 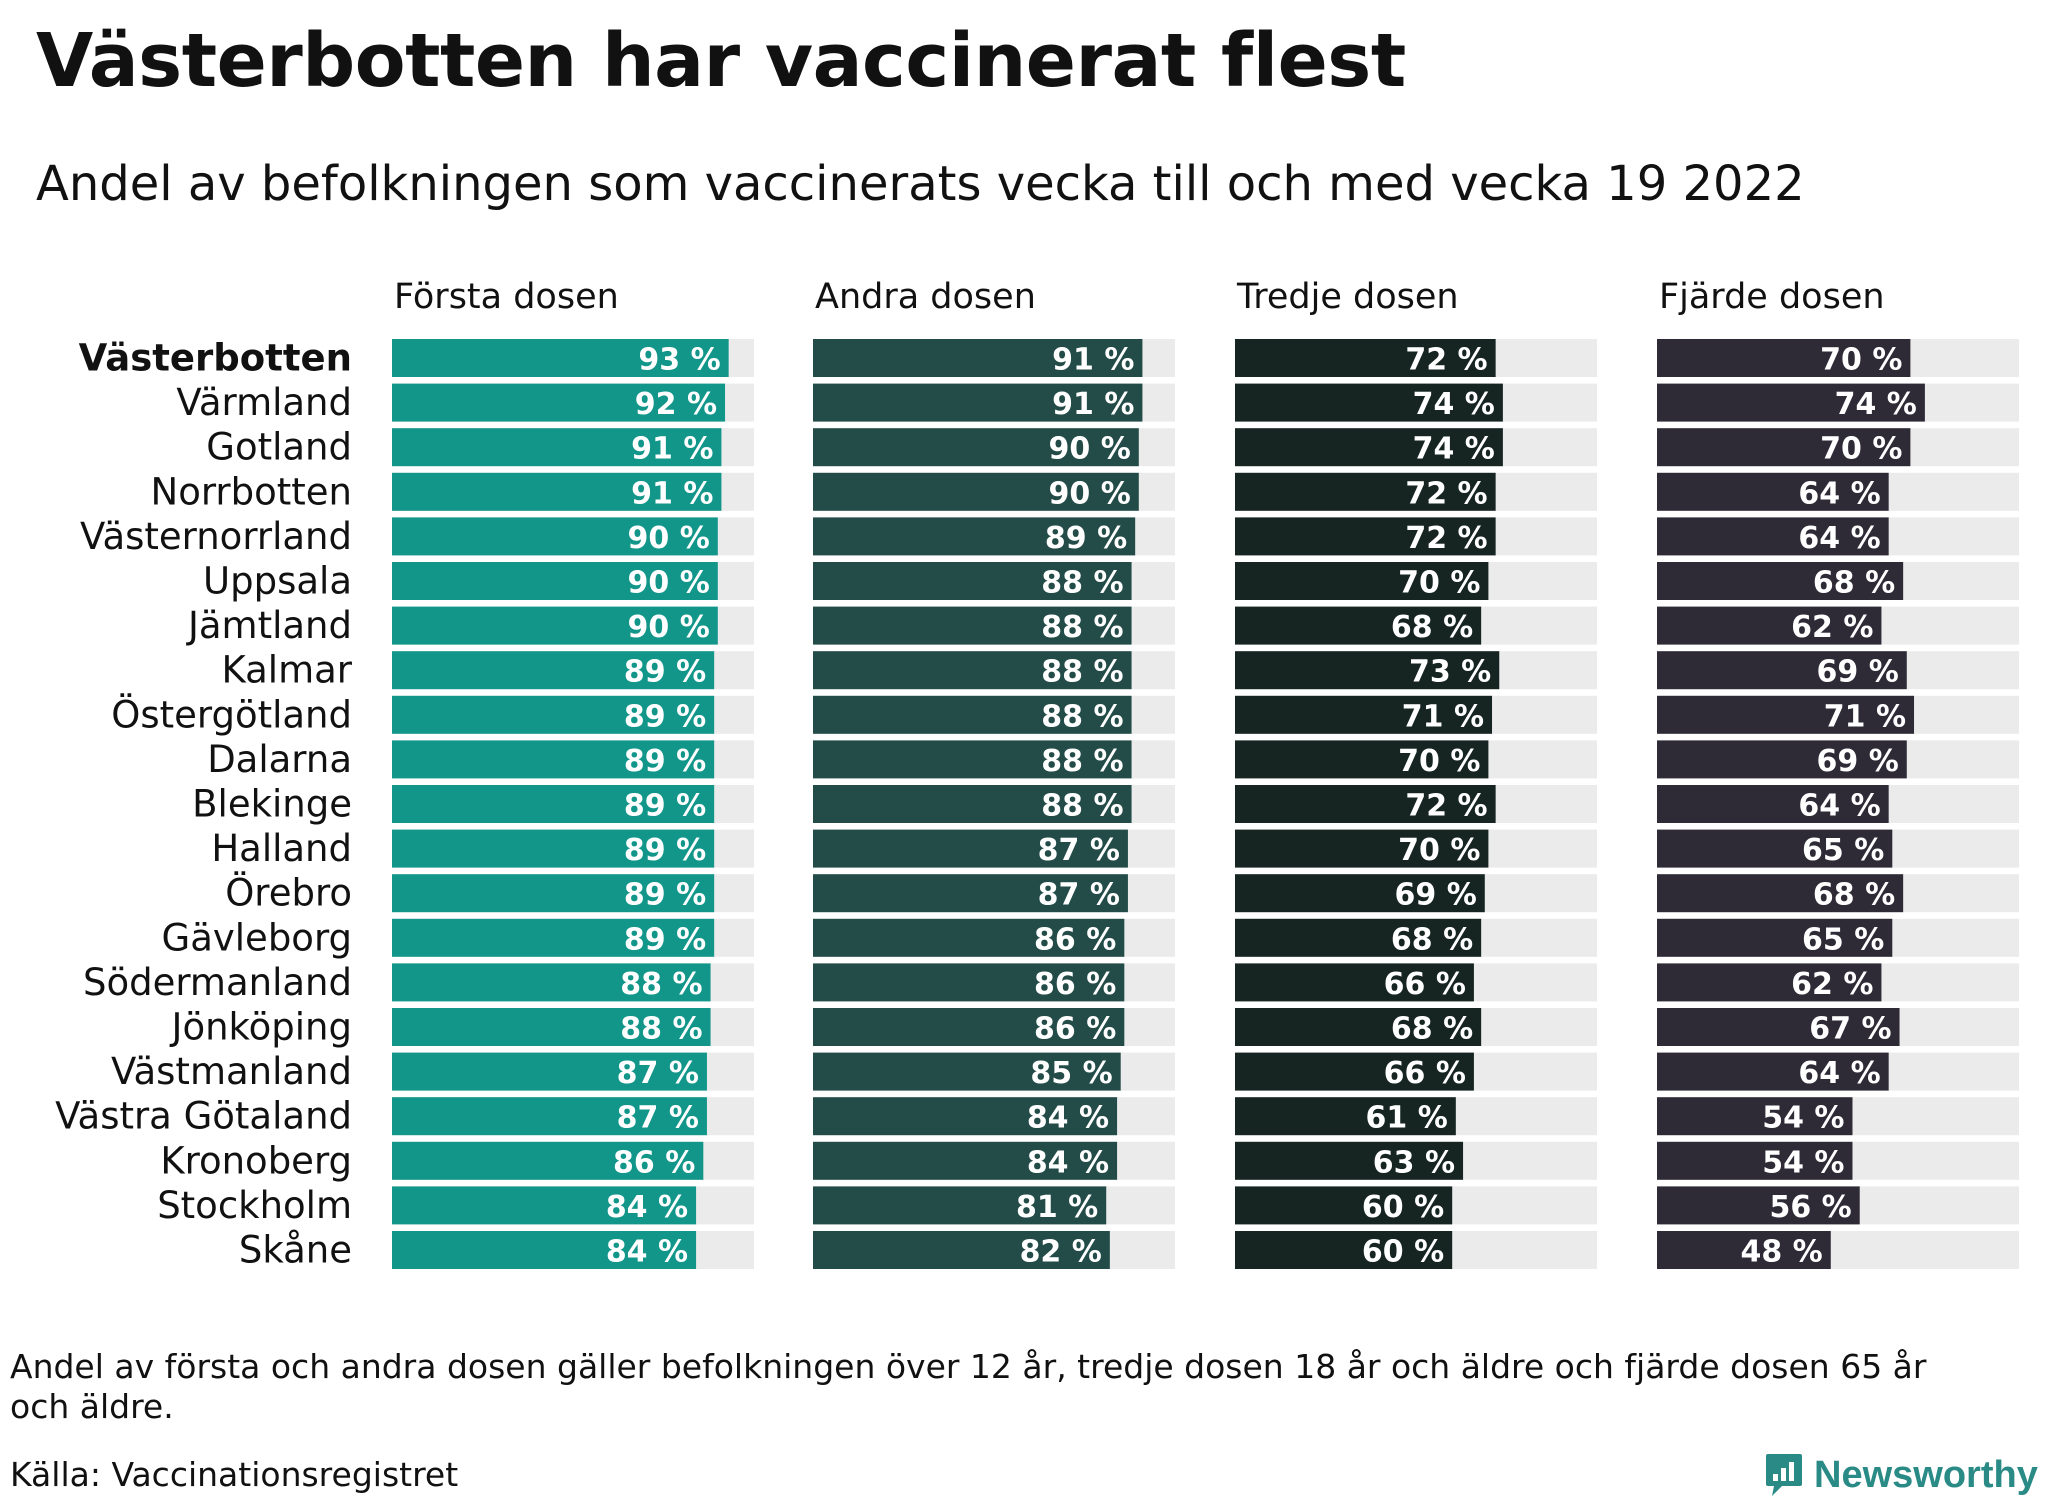 I want to click on panel-header: Första dosen, so click(x=506, y=297).